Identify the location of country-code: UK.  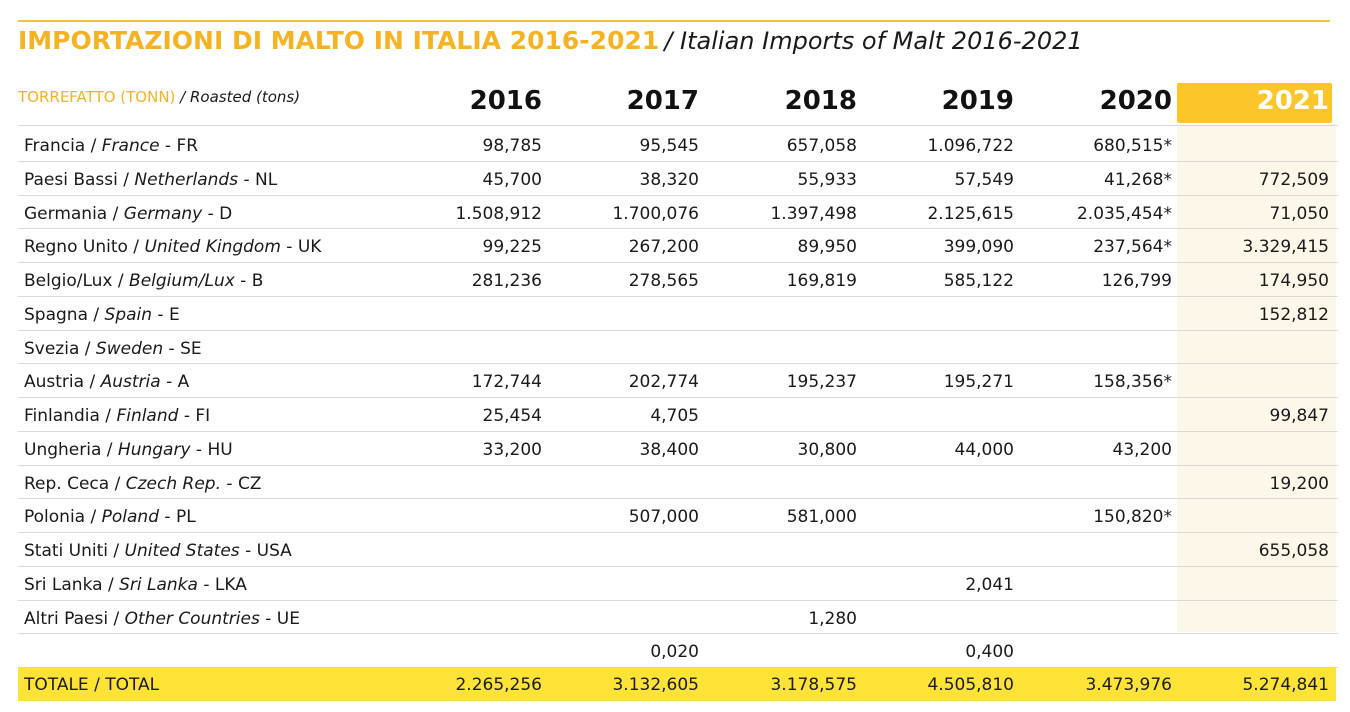
(309, 247).